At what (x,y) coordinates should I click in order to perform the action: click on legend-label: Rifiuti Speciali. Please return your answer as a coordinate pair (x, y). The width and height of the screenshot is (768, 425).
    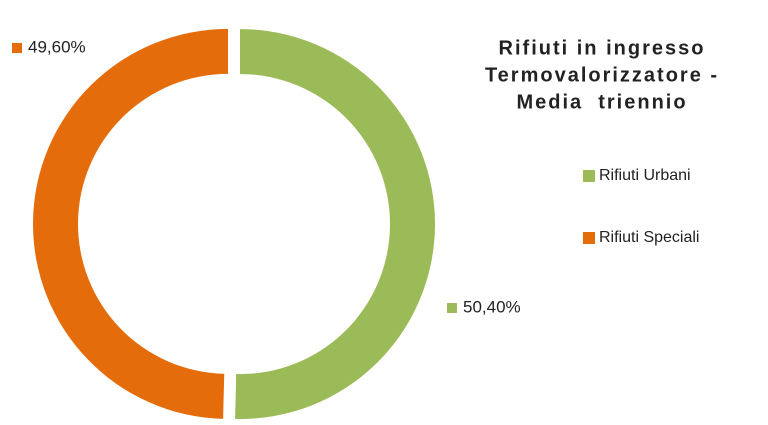
    Looking at the image, I should click on (649, 237).